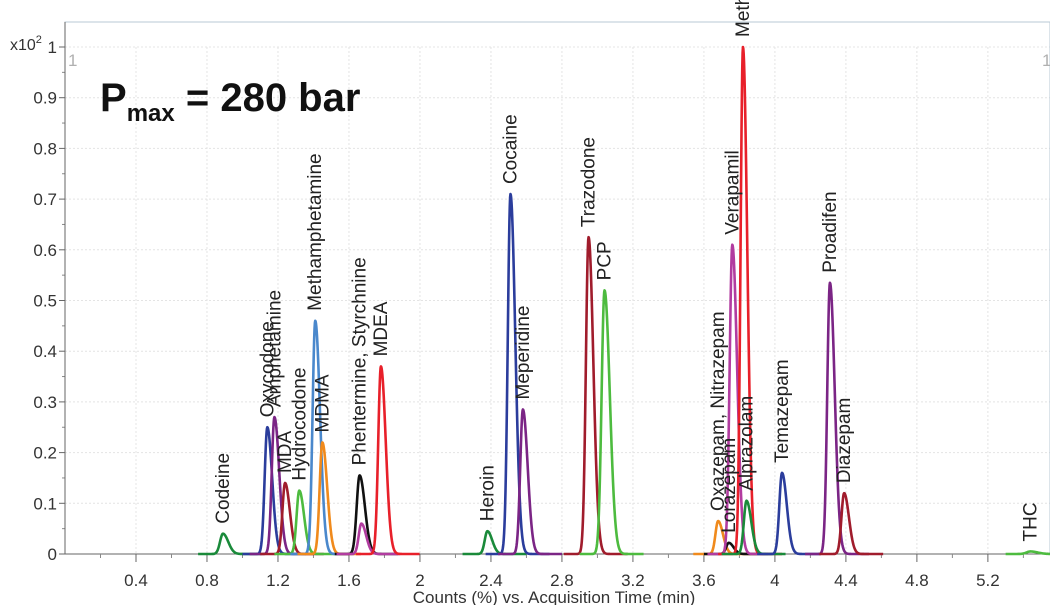 The height and width of the screenshot is (605, 1050). What do you see at coordinates (589, 182) in the screenshot?
I see `peak-label: Trazodone` at bounding box center [589, 182].